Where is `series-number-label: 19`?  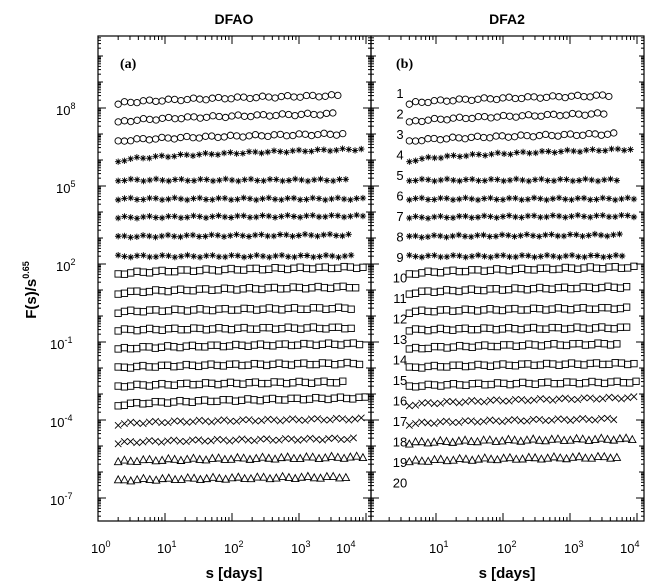 series-number-label: 19 is located at coordinates (400, 462).